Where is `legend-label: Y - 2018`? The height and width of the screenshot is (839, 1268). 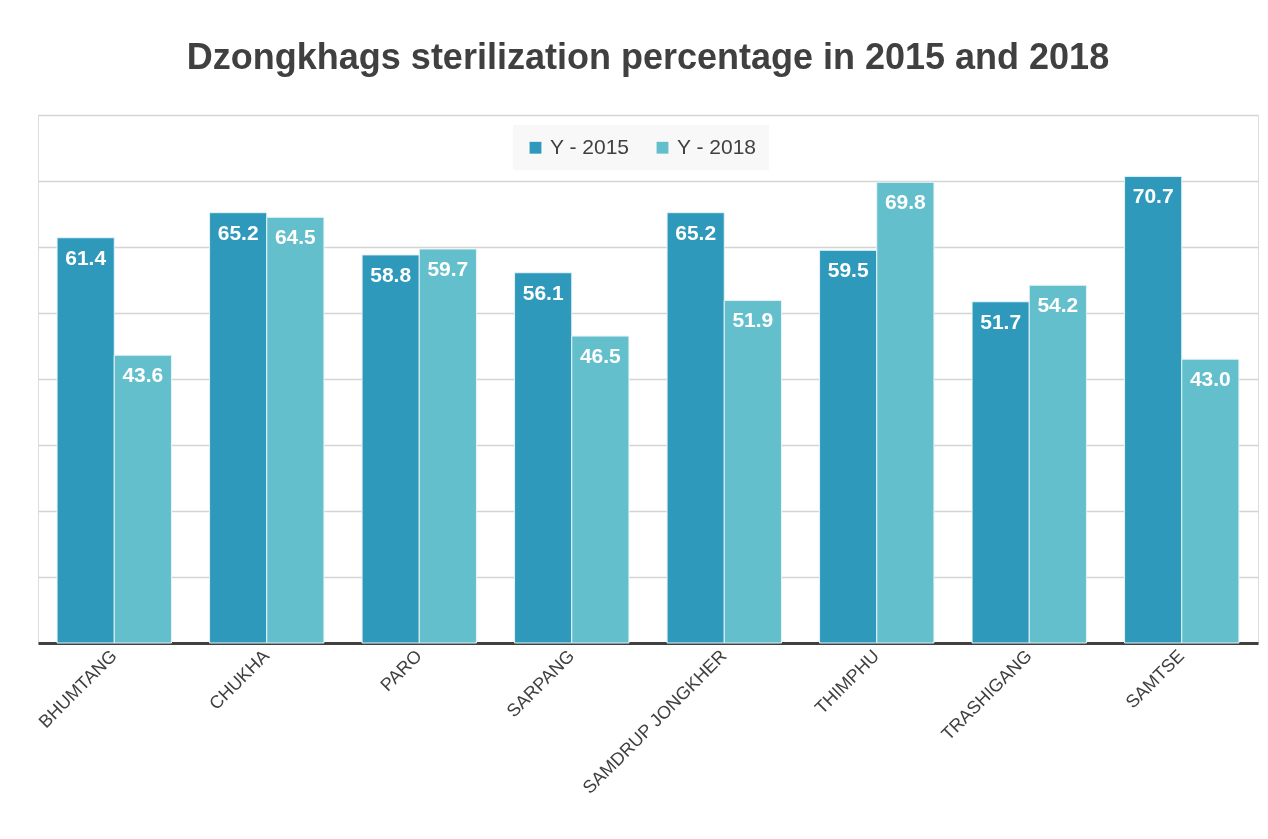
legend-label: Y - 2018 is located at coordinates (717, 146).